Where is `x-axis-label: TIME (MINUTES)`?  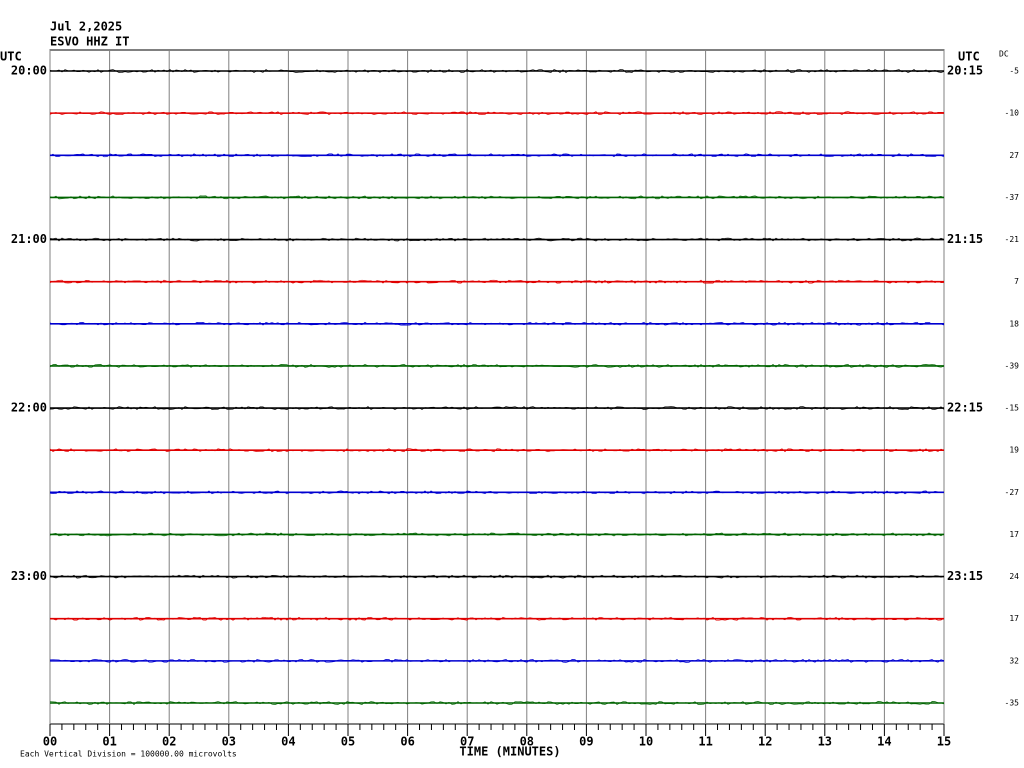 x-axis-label: TIME (MINUTES) is located at coordinates (509, 752).